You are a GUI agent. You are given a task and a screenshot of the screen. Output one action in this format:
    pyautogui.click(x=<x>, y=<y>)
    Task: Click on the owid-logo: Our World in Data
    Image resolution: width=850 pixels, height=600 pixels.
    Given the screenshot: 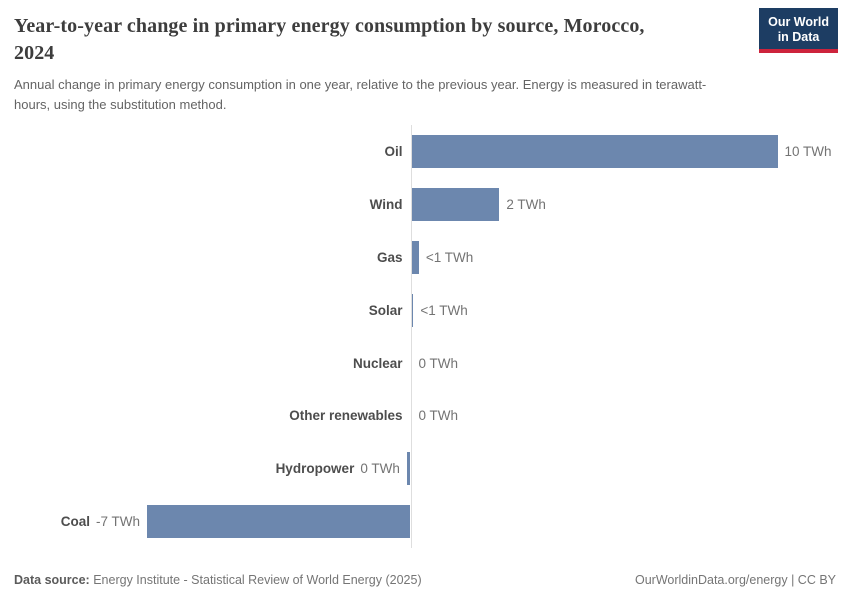 What is the action you would take?
    pyautogui.click(x=798, y=30)
    